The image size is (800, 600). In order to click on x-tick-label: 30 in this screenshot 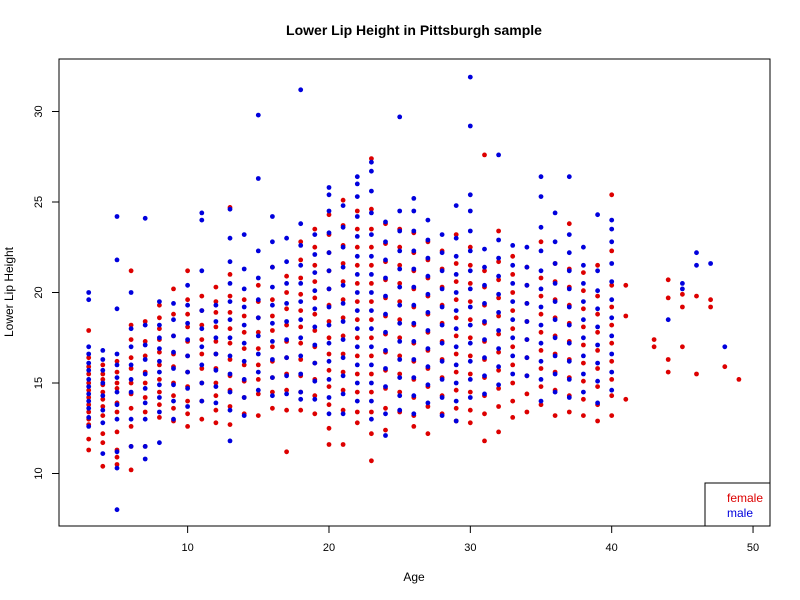, I will do `click(470, 548)`.